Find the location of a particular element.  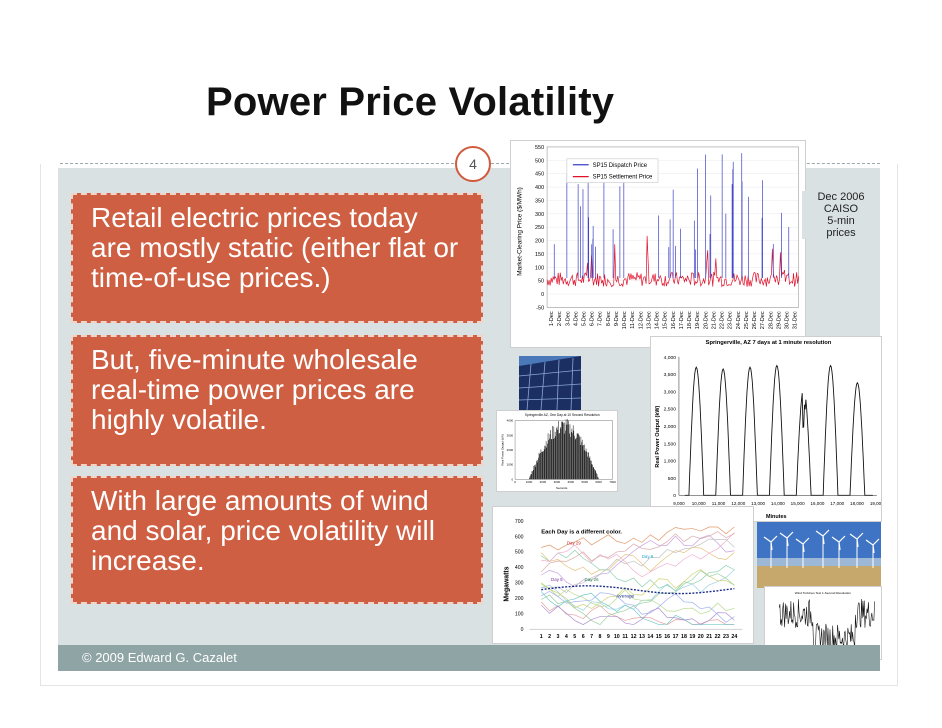

wind-chart-ylabel: Megawatts is located at coordinates (507, 583).